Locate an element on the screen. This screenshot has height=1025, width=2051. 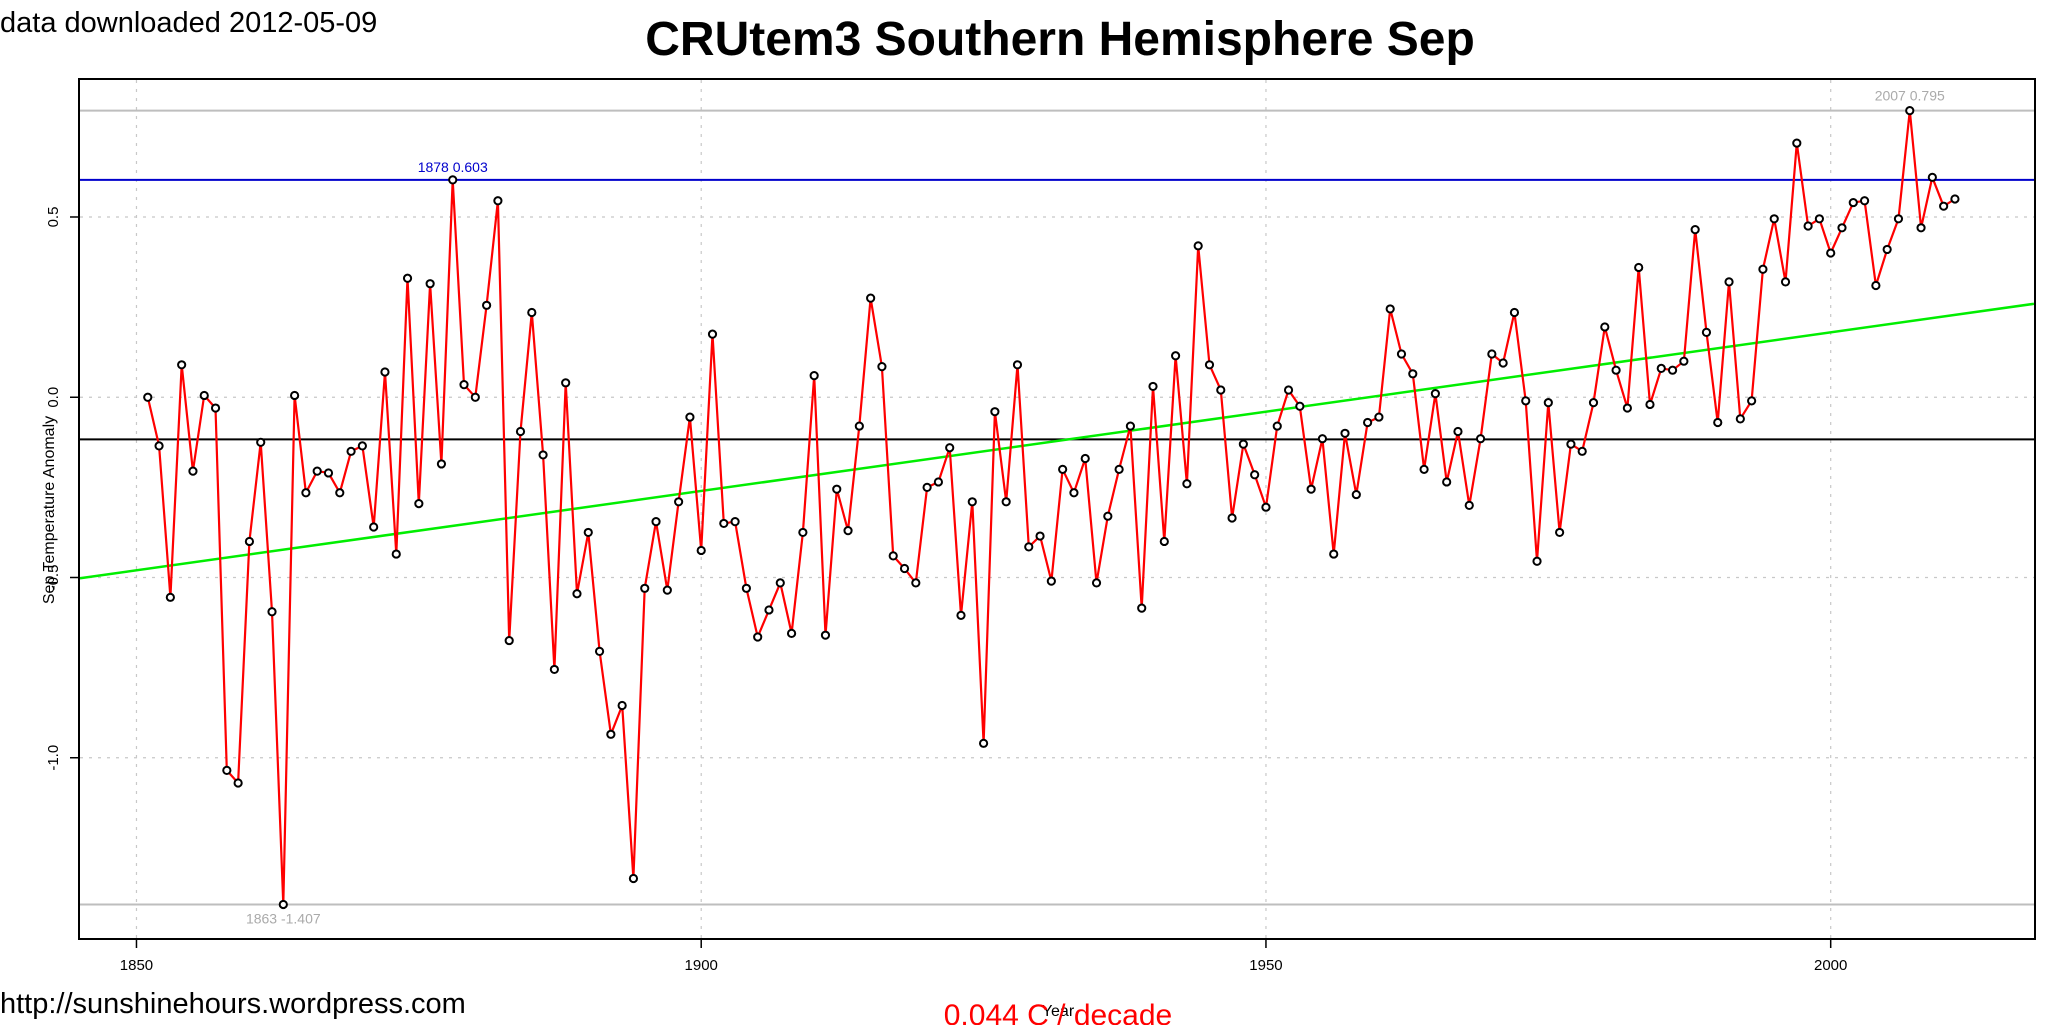
data-point-1983 is located at coordinates (1639, 267).